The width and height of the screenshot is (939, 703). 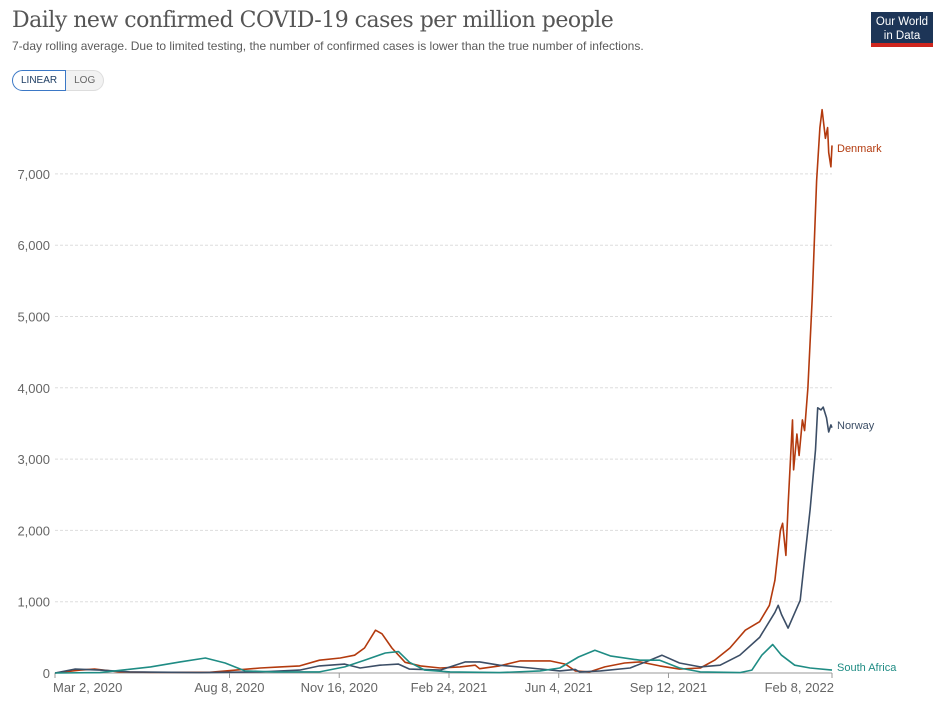 What do you see at coordinates (33, 174) in the screenshot?
I see `y-tick-label: 7,000` at bounding box center [33, 174].